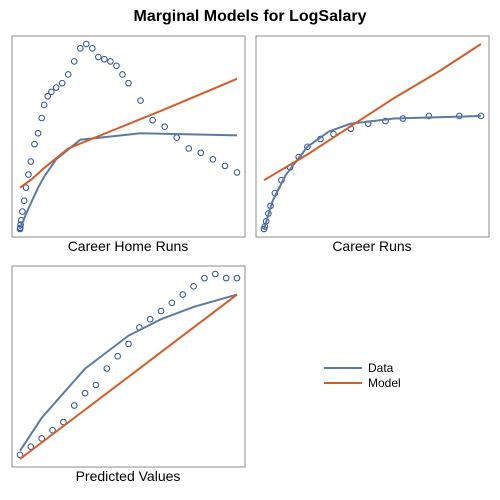 The width and height of the screenshot is (500, 500). I want to click on panel-career-home-runs-xlabel: Career Home Runs, so click(128, 246).